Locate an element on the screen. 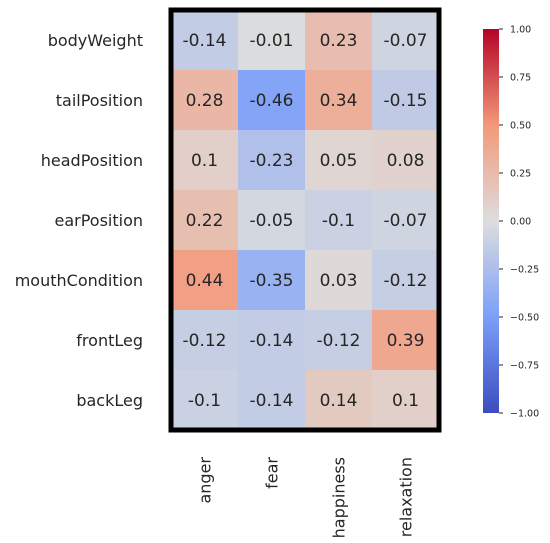 The image size is (550, 543). colorbar-tick-label: −0.25 is located at coordinates (524, 270).